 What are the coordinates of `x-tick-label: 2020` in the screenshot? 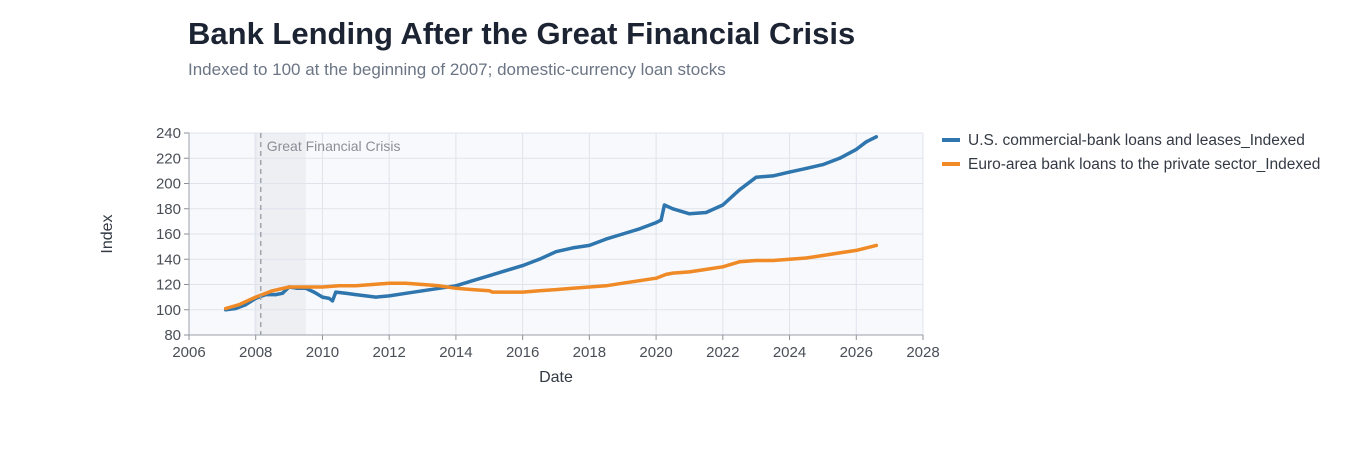 It's located at (655, 352).